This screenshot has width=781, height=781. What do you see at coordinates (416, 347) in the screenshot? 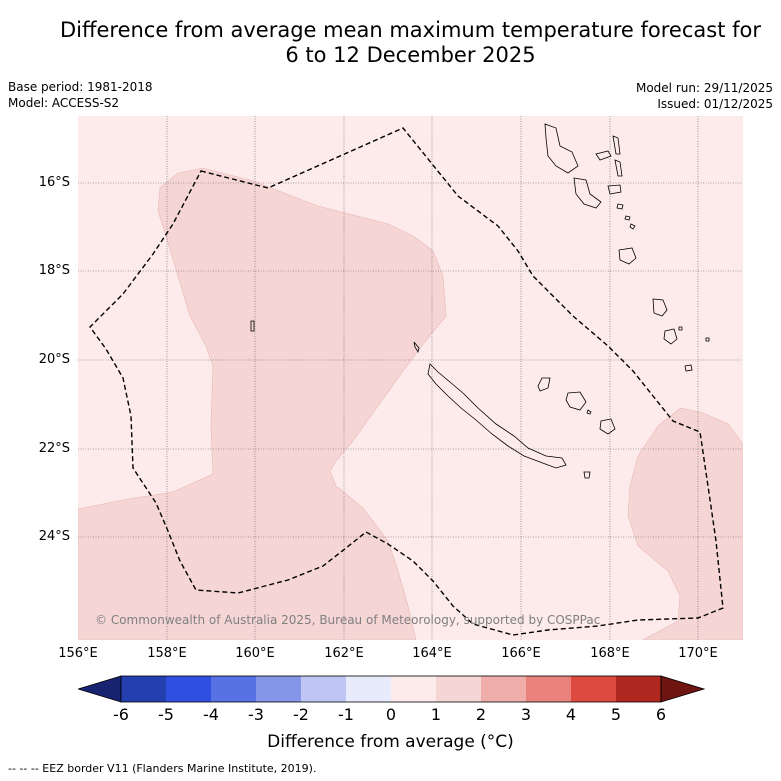
I see `belep-island` at bounding box center [416, 347].